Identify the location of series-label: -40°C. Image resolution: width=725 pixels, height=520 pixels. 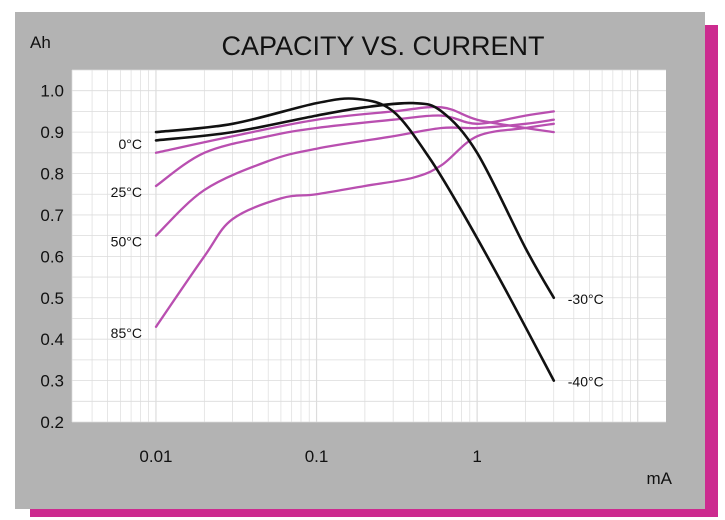
(586, 382).